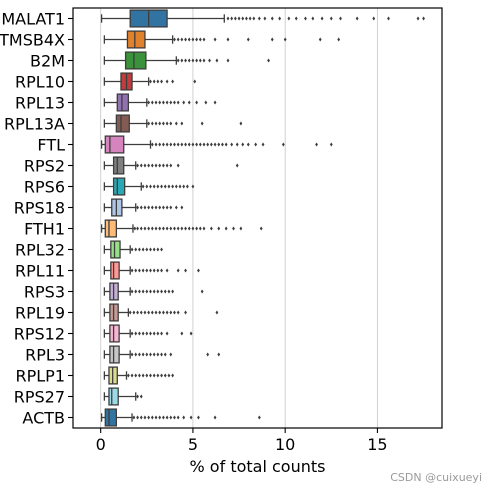 The image size is (496, 496). I want to click on box-rps6, so click(149, 186).